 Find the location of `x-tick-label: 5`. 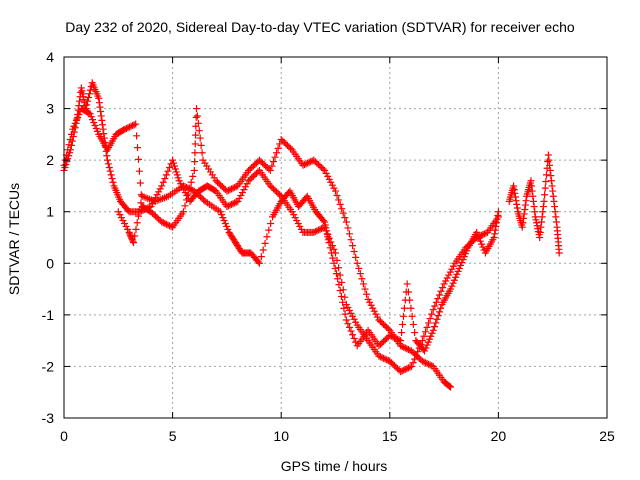

x-tick-label: 5 is located at coordinates (173, 436).